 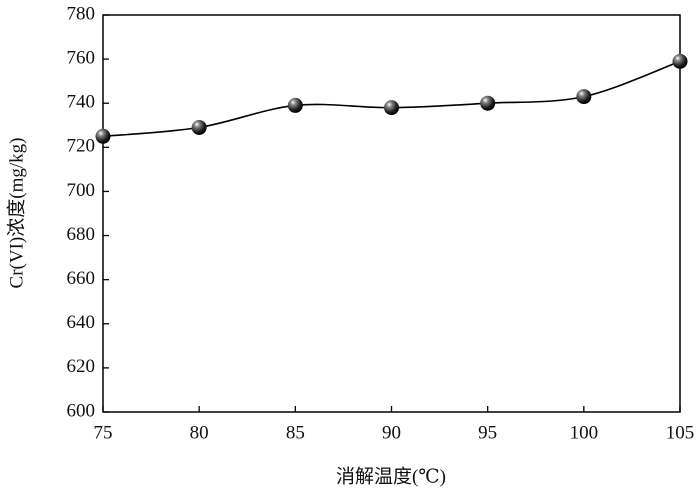 I want to click on y-tick-label: 660, so click(x=81, y=278).